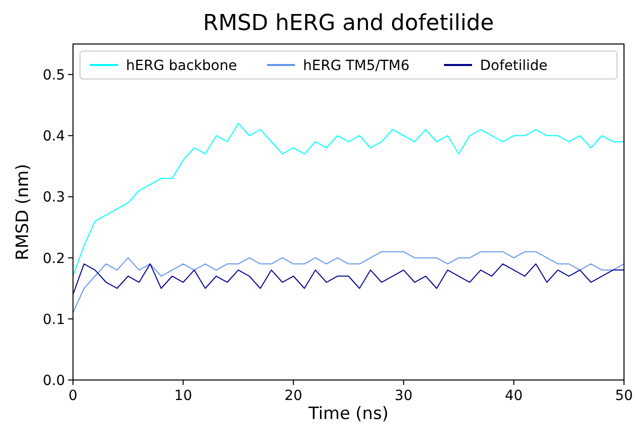 The width and height of the screenshot is (636, 427). Describe the element at coordinates (403, 396) in the screenshot. I see `x-tick-label: 30` at that location.